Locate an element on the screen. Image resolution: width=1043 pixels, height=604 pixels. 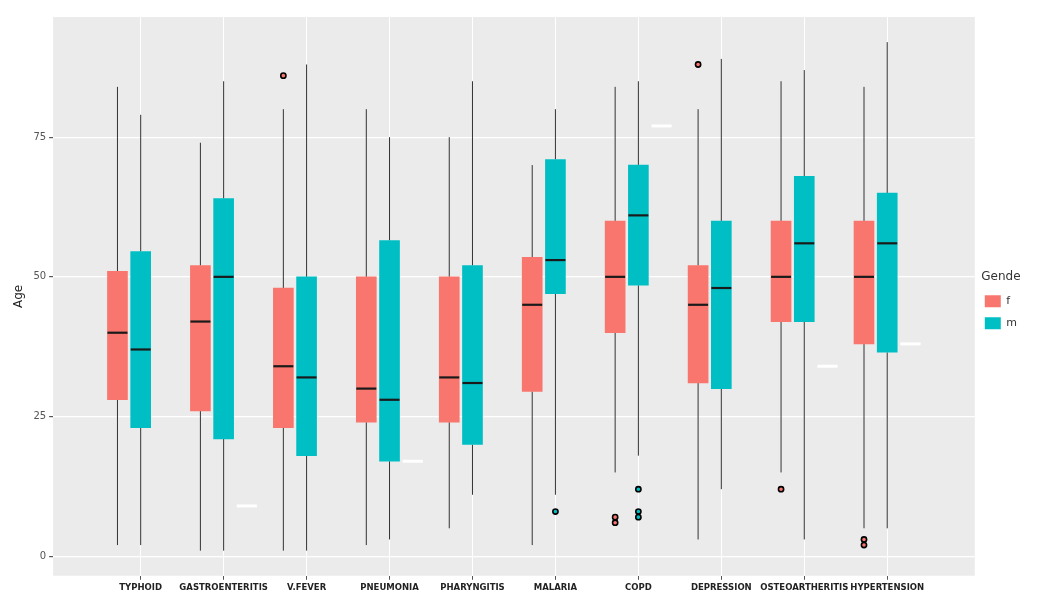
legend-label: f is located at coordinates (1009, 301).